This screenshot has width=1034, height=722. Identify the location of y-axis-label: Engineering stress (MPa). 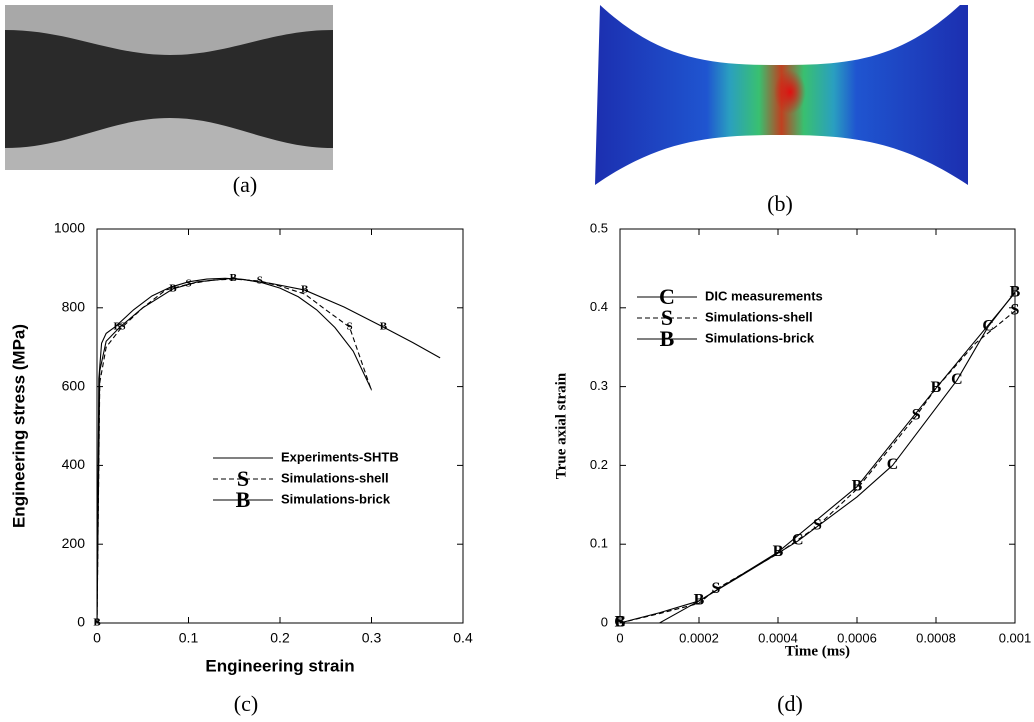
(18, 426).